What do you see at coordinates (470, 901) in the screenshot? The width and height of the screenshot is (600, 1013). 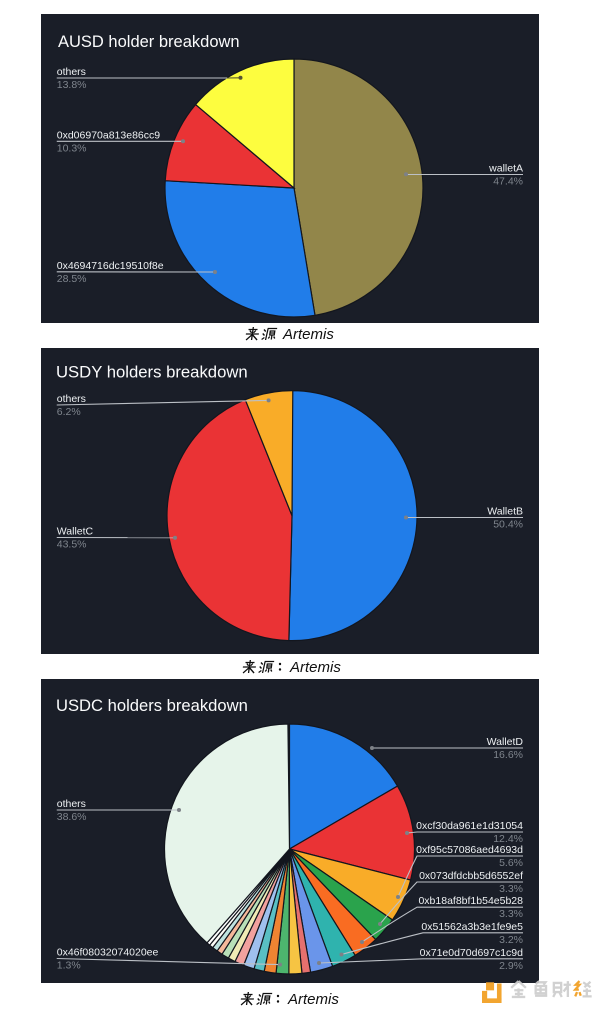 I see `svg-text: 0xb18af8bf1b54e5b28` at bounding box center [470, 901].